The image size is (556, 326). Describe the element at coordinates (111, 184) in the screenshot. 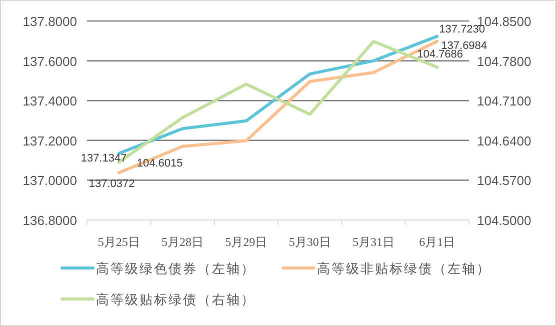

I see `data-label: 137.0372` at that location.